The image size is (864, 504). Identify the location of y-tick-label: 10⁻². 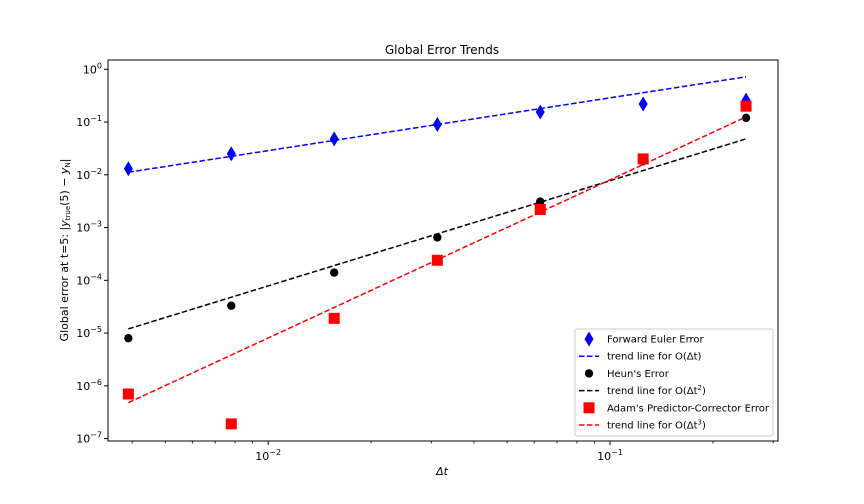
(89, 174).